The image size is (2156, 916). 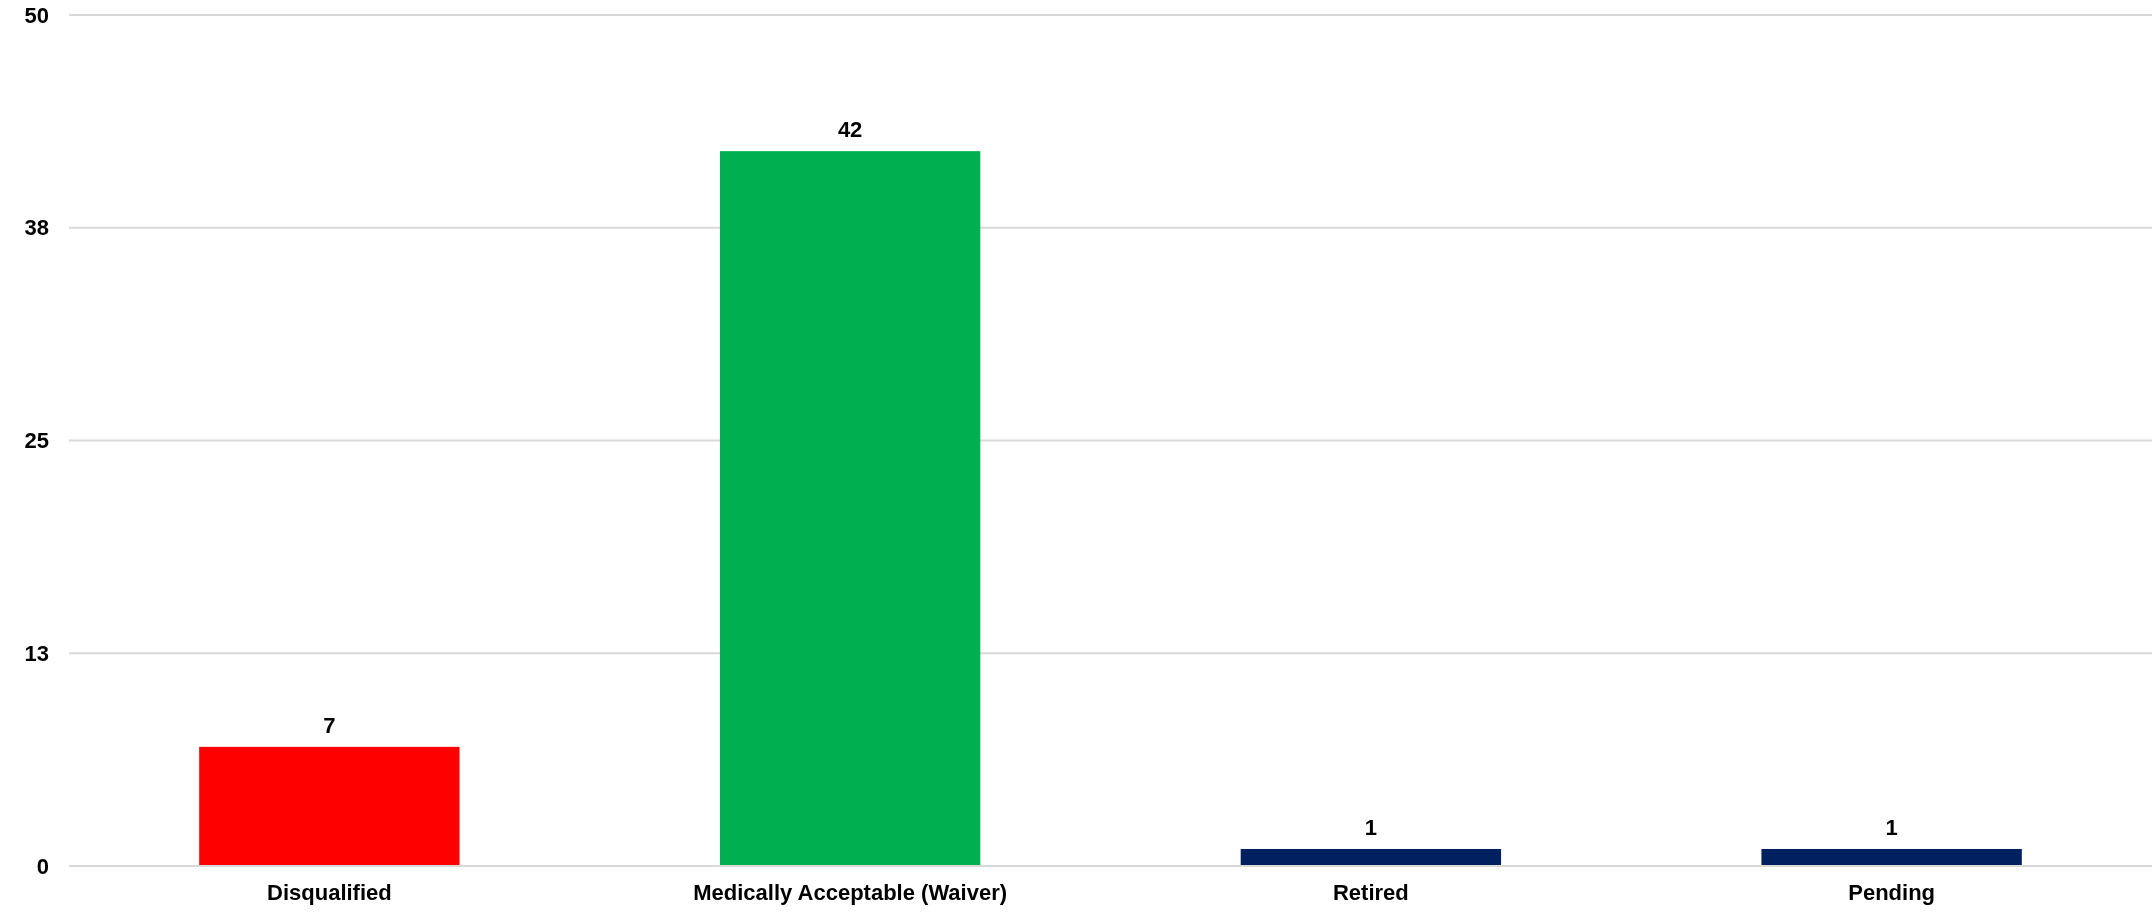 I want to click on y-tick-label: 50, so click(x=36, y=15).